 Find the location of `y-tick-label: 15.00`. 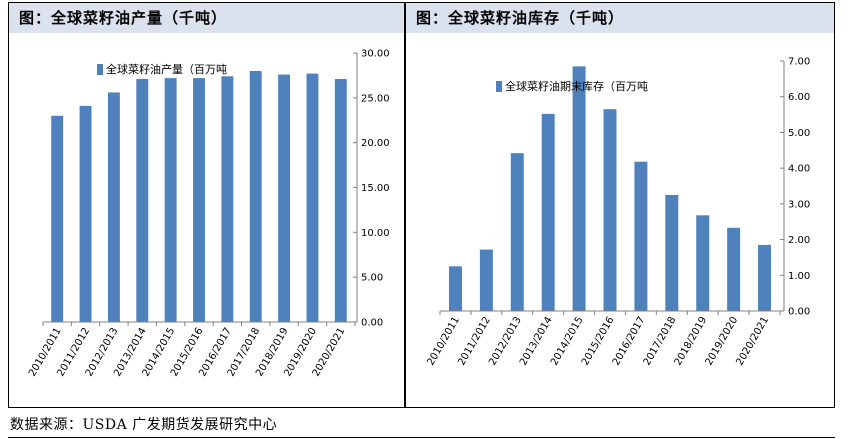

y-tick-label: 15.00 is located at coordinates (375, 188).